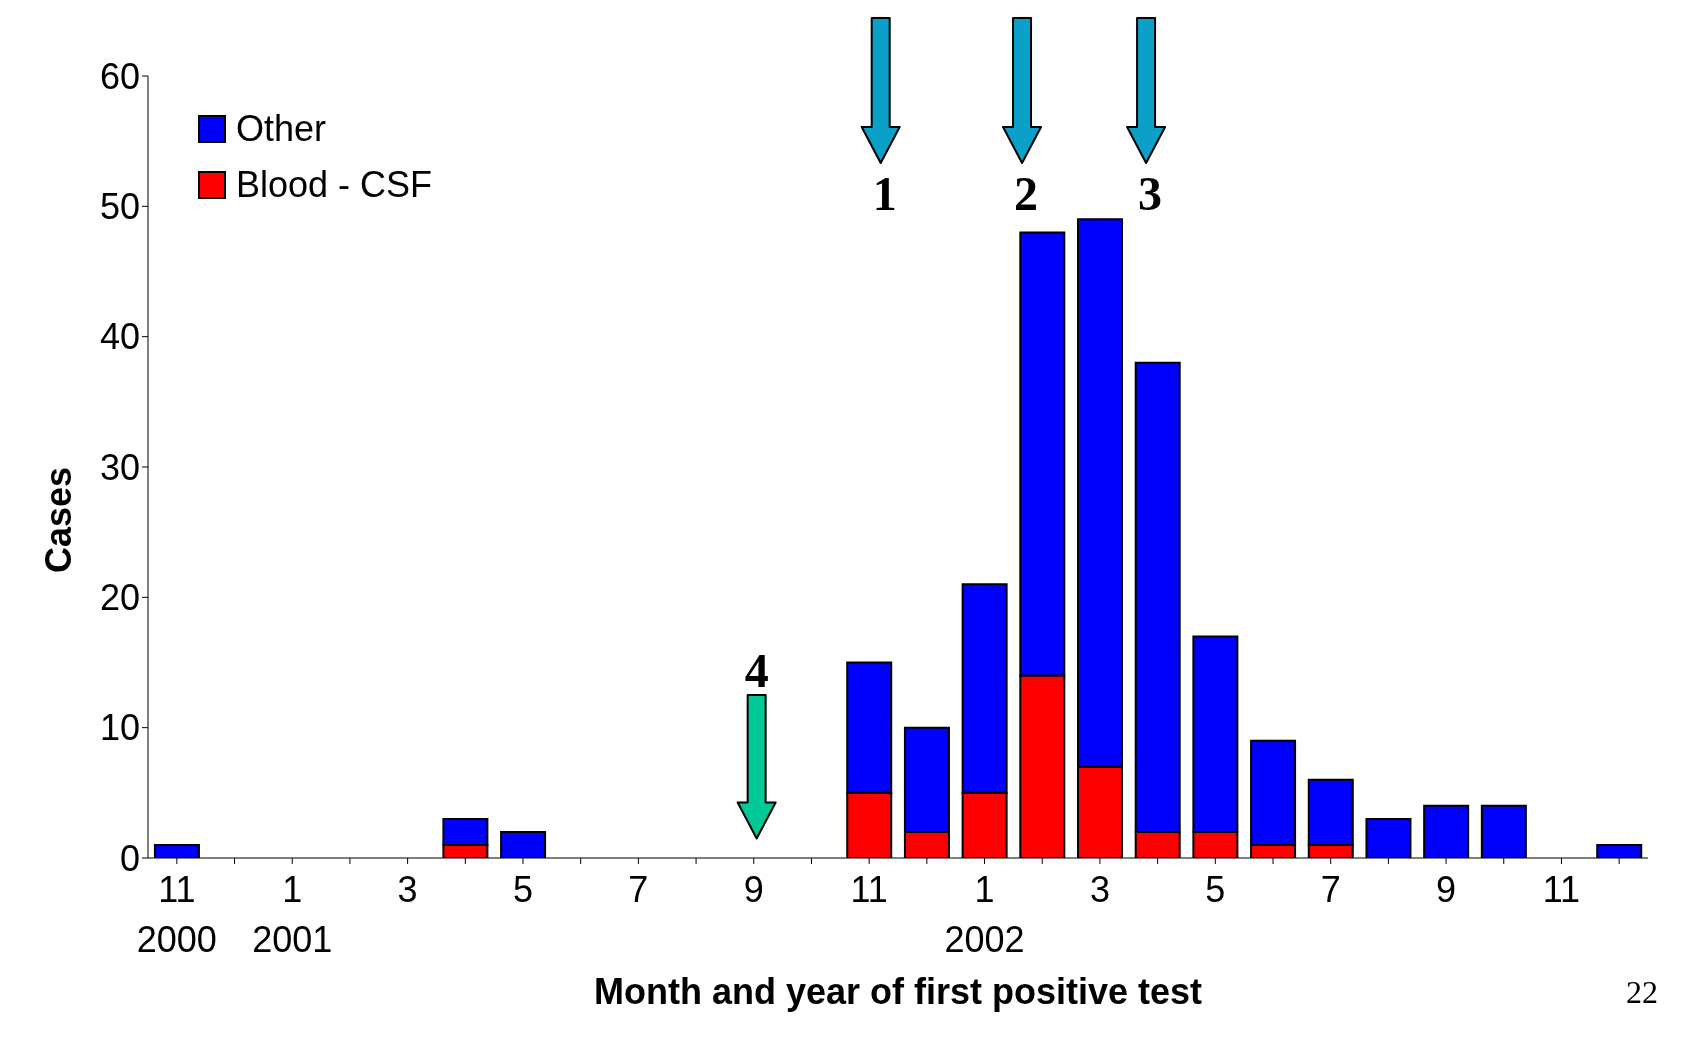  I want to click on annotation: 4, so click(756, 671).